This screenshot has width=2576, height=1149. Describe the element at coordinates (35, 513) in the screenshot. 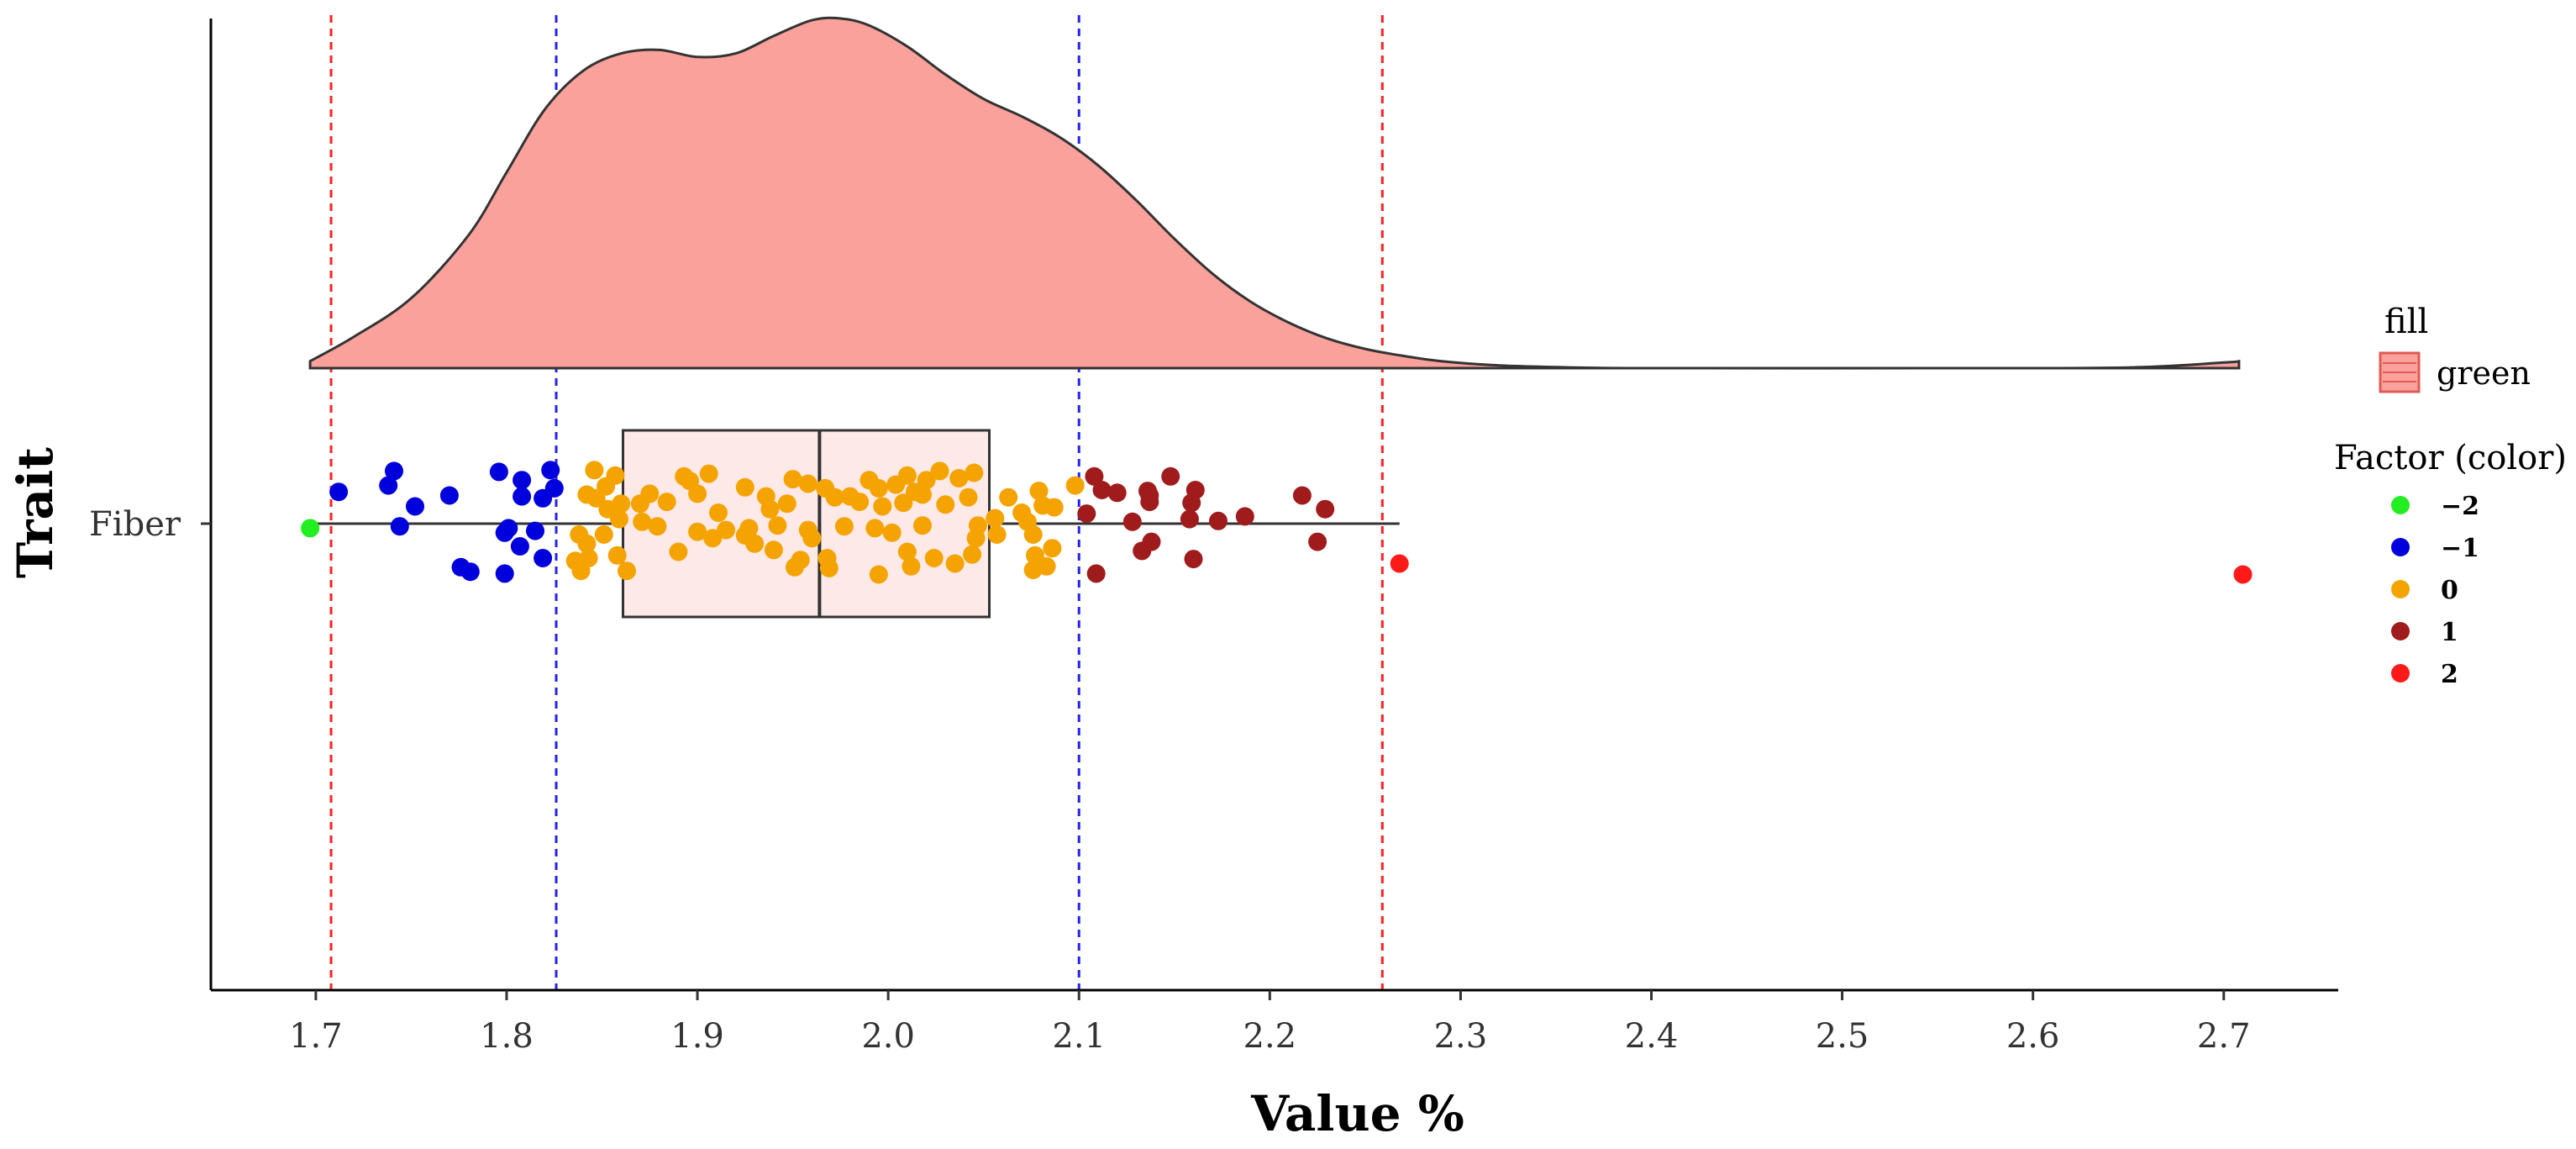

I see `y-axis-title: Trait` at that location.